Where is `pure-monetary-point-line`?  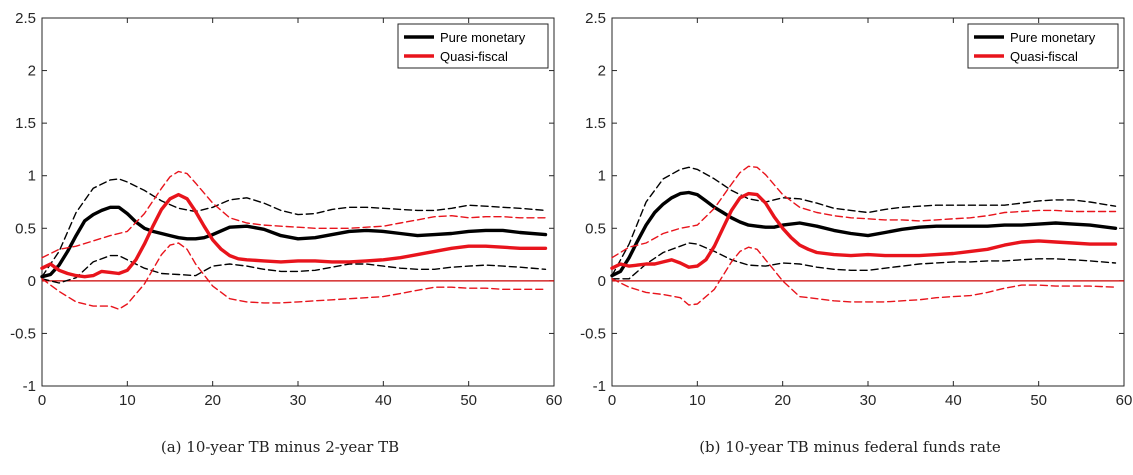 pure-monetary-point-line is located at coordinates (864, 234).